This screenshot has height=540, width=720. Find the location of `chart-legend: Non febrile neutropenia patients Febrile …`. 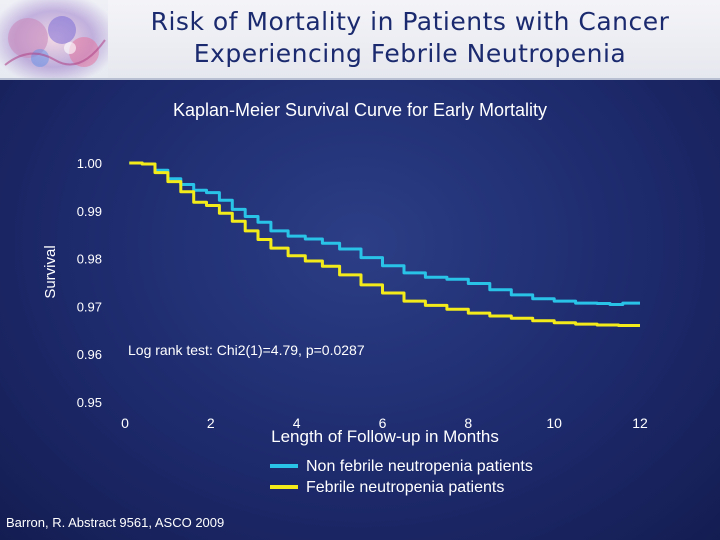

chart-legend: Non febrile neutropenia patients Febrile … is located at coordinates (401, 477).